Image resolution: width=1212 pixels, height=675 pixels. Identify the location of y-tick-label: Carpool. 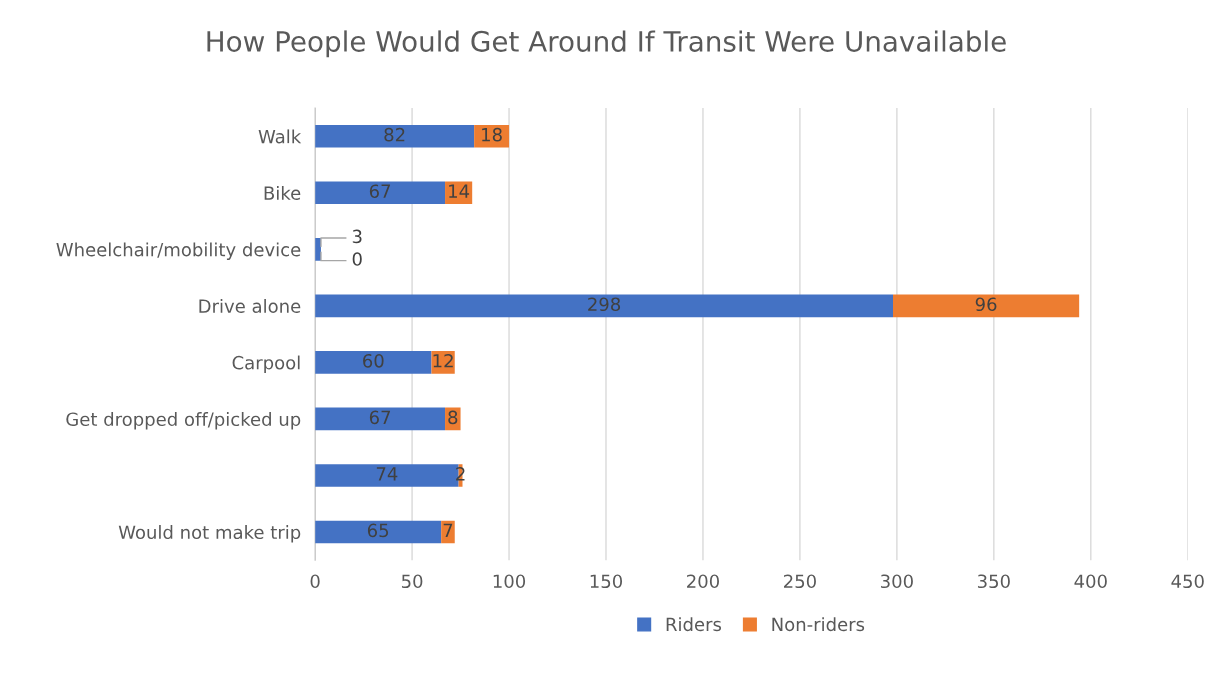
(266, 364).